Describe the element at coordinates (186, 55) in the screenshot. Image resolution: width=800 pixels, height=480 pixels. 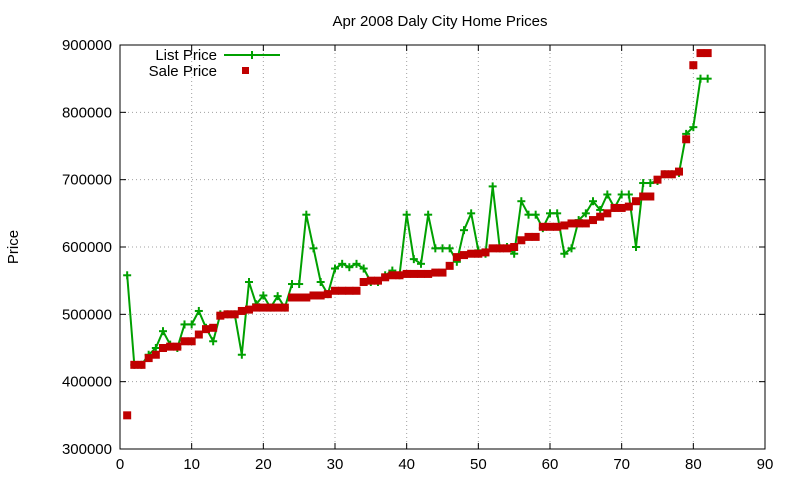
I see `legend-label-list-price: List Price` at that location.